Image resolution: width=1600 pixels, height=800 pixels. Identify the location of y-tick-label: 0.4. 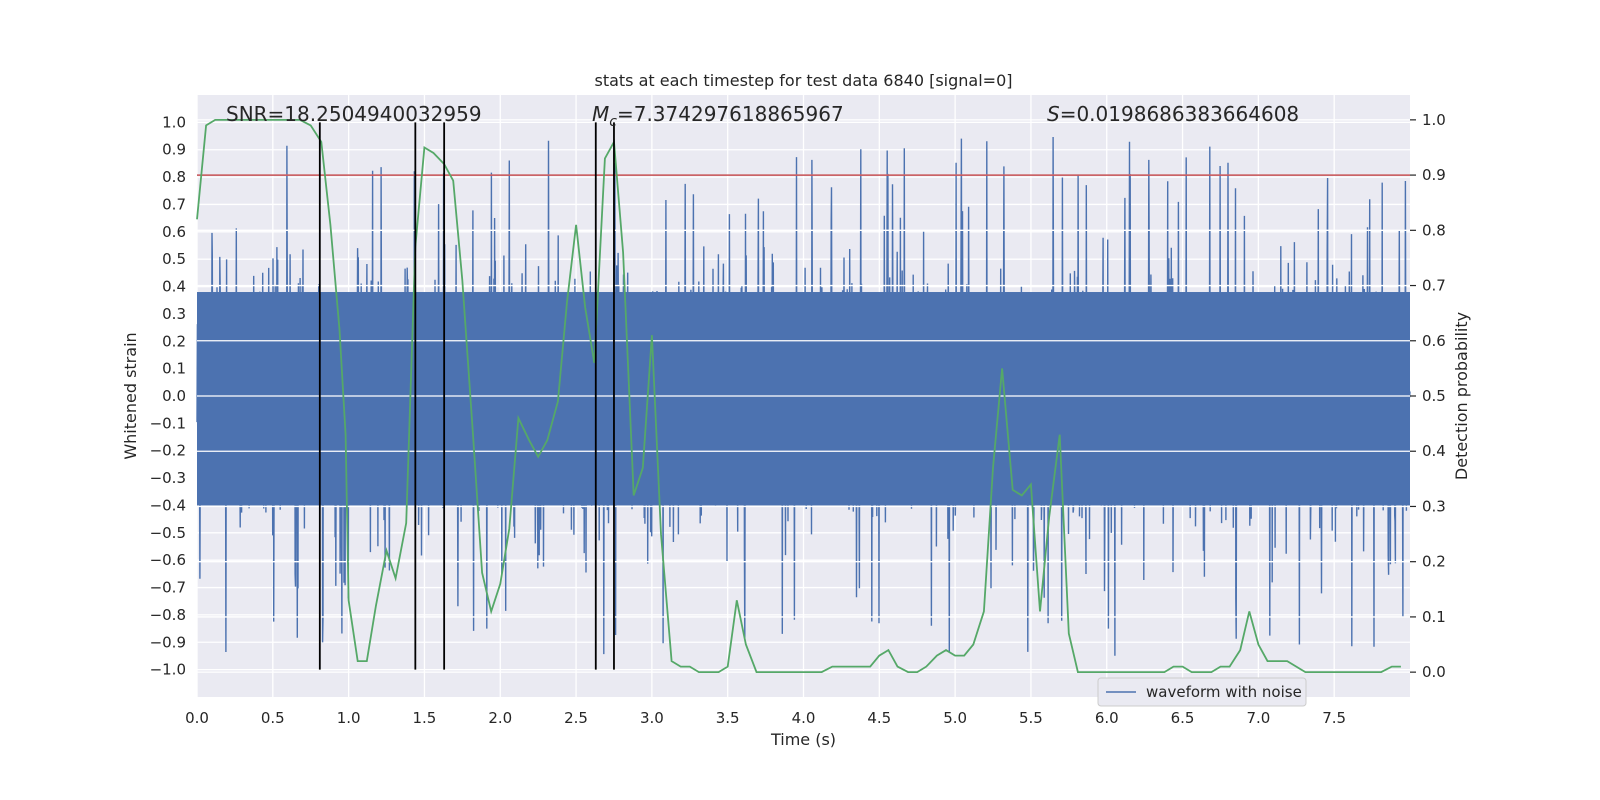
(174, 287).